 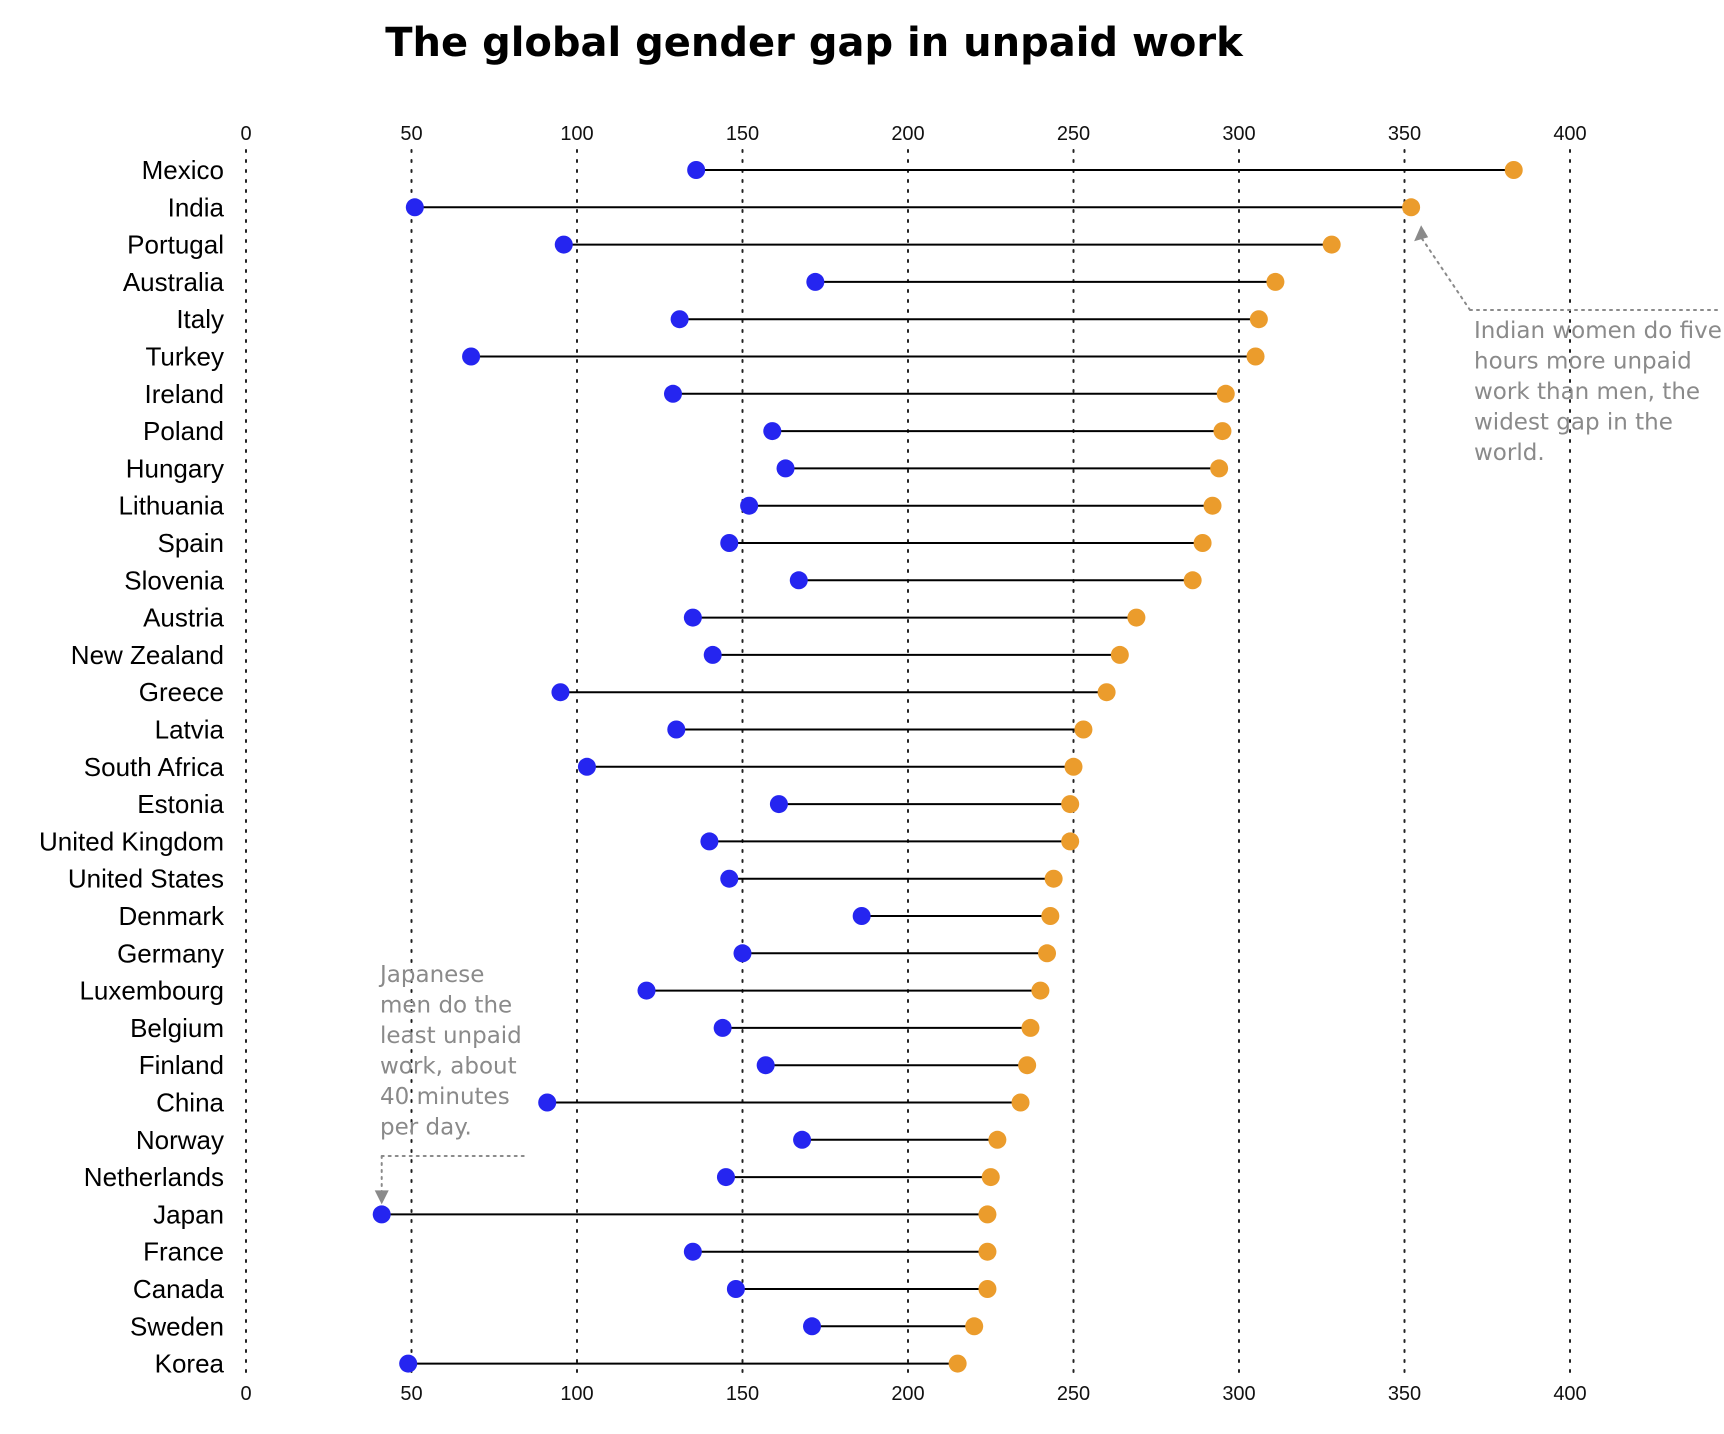 What do you see at coordinates (749, 505) in the screenshot?
I see `men-dot-lithuania` at bounding box center [749, 505].